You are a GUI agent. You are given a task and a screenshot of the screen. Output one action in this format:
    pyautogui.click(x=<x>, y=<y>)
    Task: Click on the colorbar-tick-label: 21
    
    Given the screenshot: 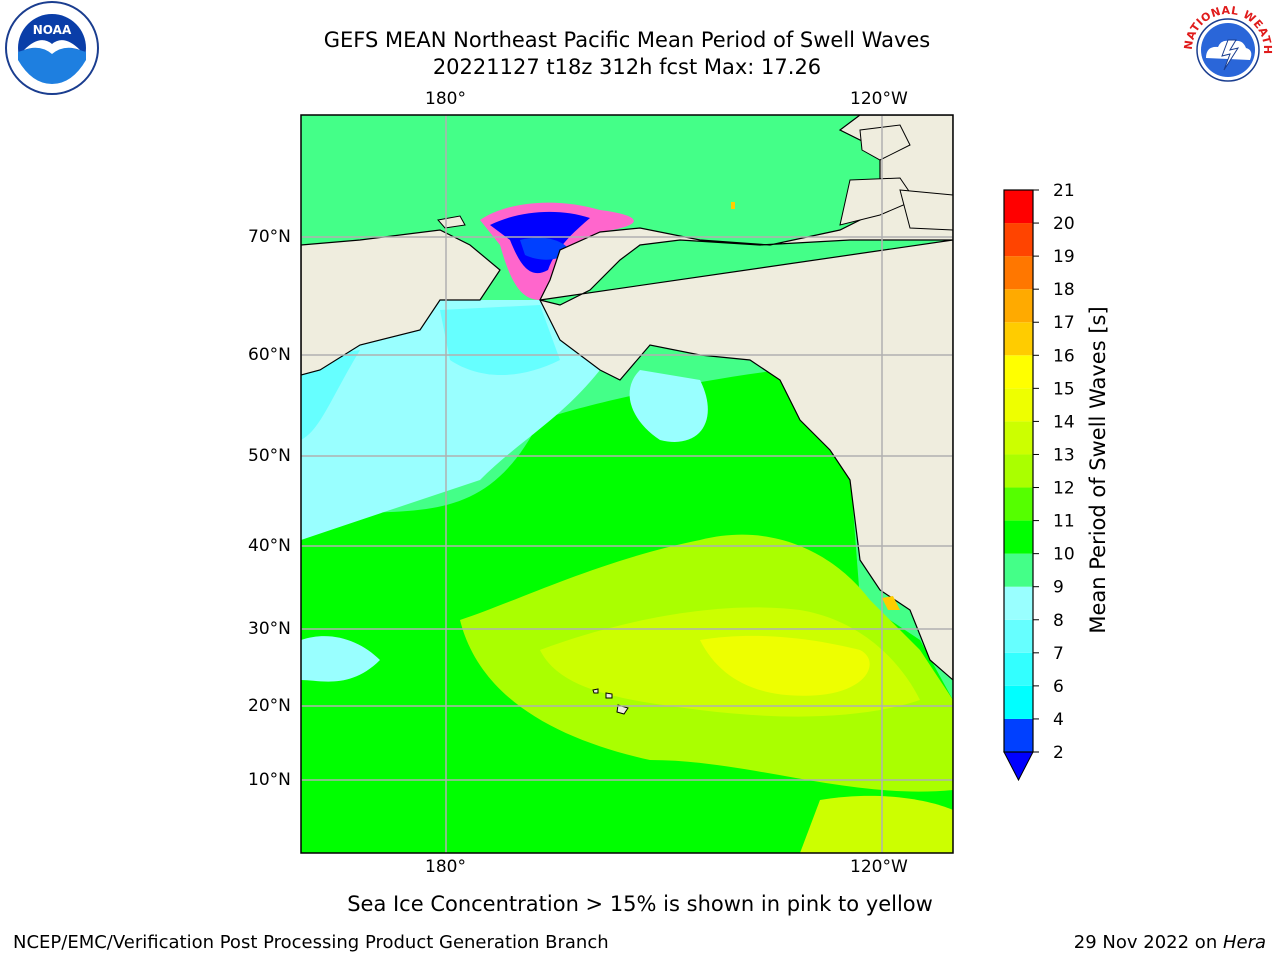 What is the action you would take?
    pyautogui.click(x=1064, y=191)
    